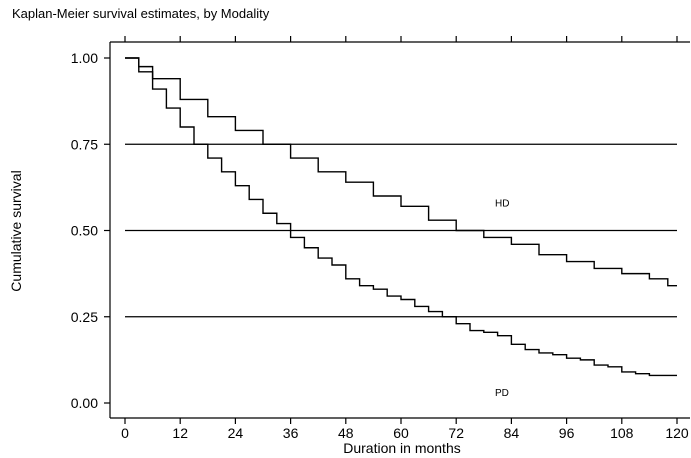 This screenshot has width=691, height=458. I want to click on x-tick-label-2: 24, so click(236, 433).